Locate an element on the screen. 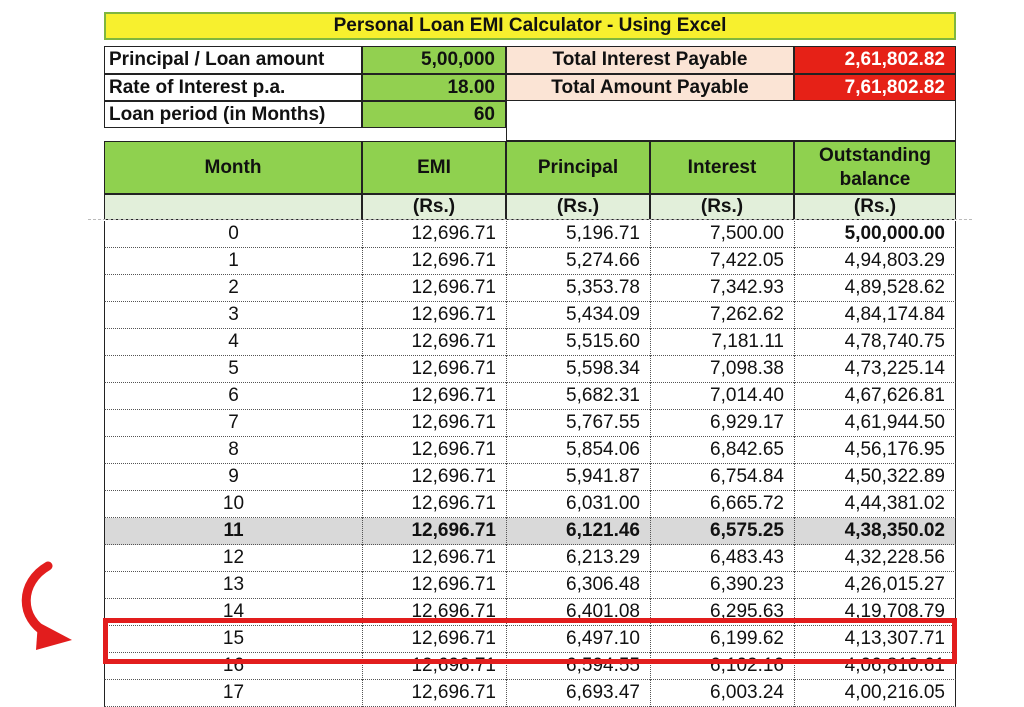 This screenshot has height=707, width=1024. cell-month: 13 is located at coordinates (233, 585).